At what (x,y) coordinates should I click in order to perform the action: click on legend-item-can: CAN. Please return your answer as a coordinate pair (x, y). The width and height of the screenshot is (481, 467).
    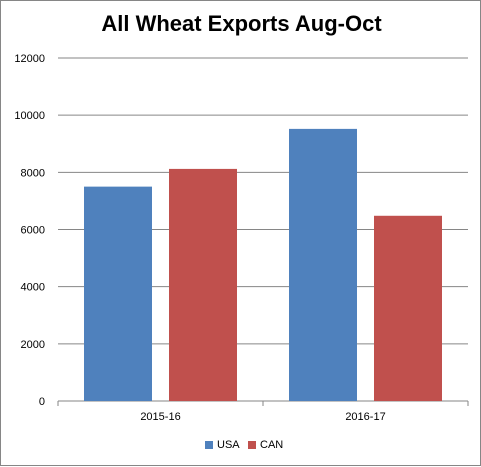
    Looking at the image, I should click on (265, 445).